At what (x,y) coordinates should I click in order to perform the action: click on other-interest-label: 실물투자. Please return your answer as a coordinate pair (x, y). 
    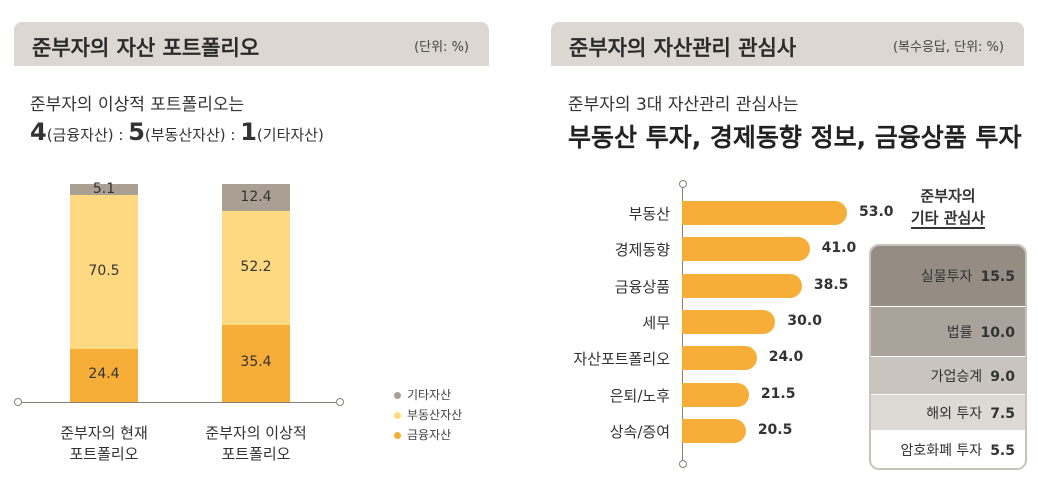
    Looking at the image, I should click on (946, 277).